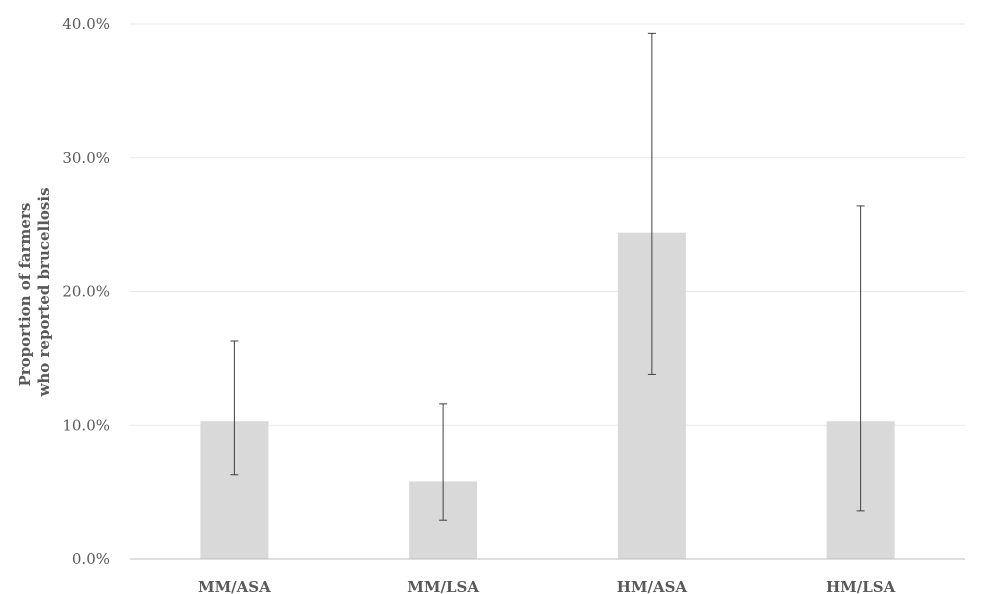 This screenshot has height=594, width=992. What do you see at coordinates (91, 559) in the screenshot?
I see `y-tick-label: 0.0%` at bounding box center [91, 559].